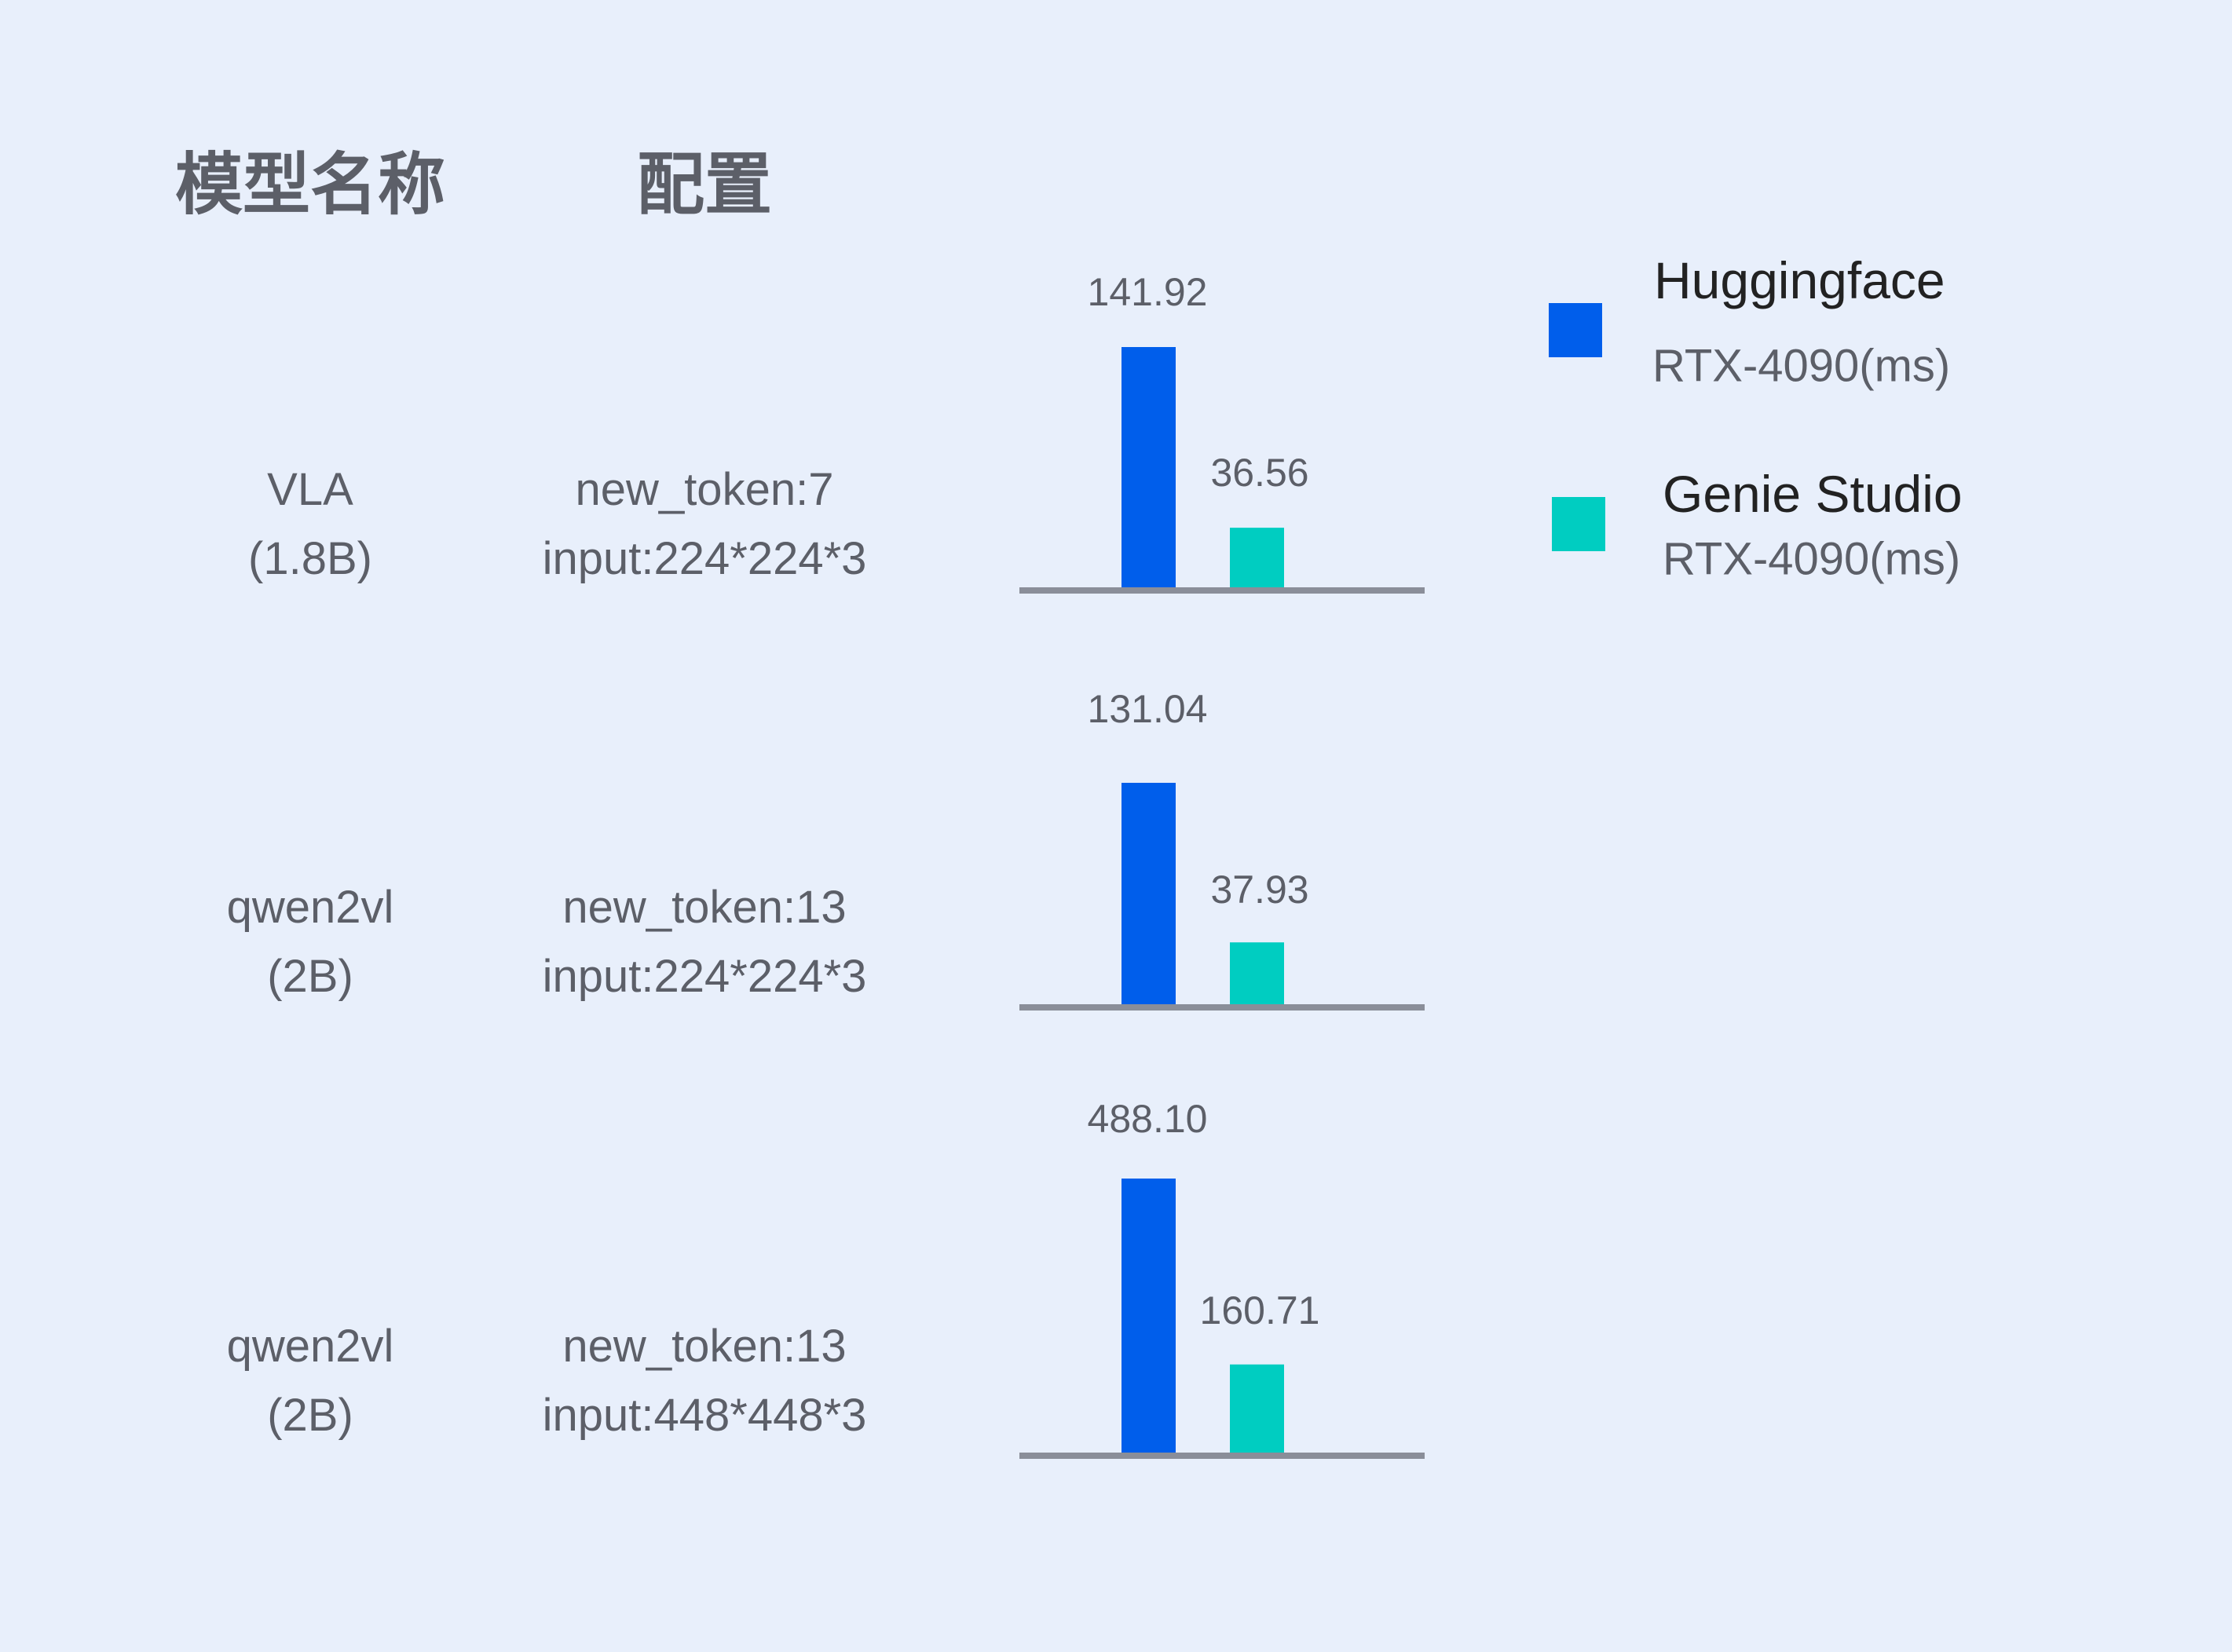 Image resolution: width=2232 pixels, height=1652 pixels. What do you see at coordinates (310, 185) in the screenshot?
I see `model-name-header: 模型名称` at bounding box center [310, 185].